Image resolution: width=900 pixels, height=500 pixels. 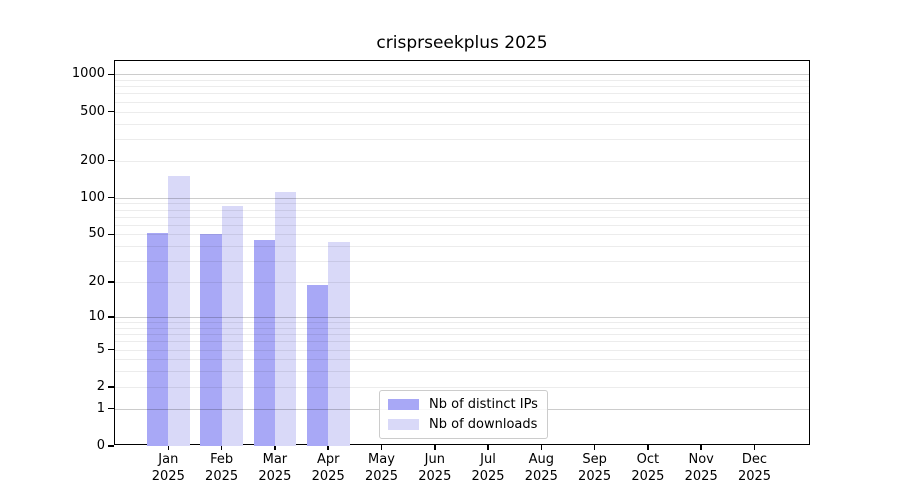 I want to click on x-tick-label-aug: Aug 2025, so click(x=541, y=468).